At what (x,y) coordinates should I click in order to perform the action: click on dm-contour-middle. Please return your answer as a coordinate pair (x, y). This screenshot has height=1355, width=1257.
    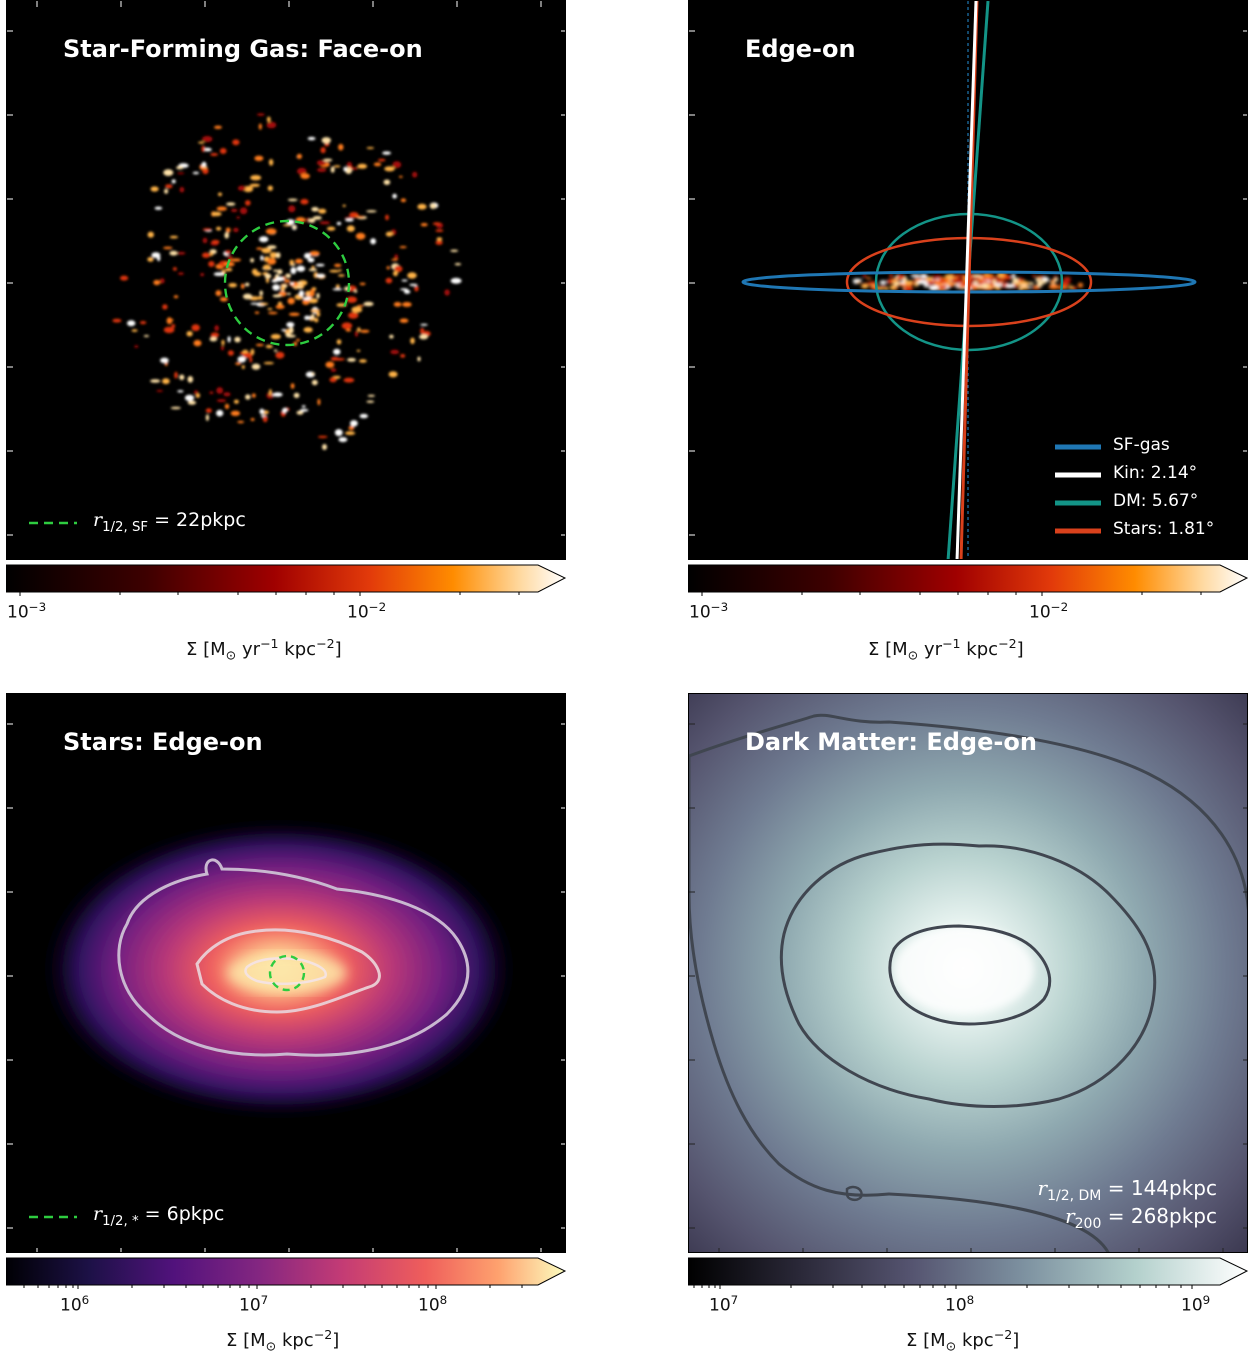
    Looking at the image, I should click on (968, 975).